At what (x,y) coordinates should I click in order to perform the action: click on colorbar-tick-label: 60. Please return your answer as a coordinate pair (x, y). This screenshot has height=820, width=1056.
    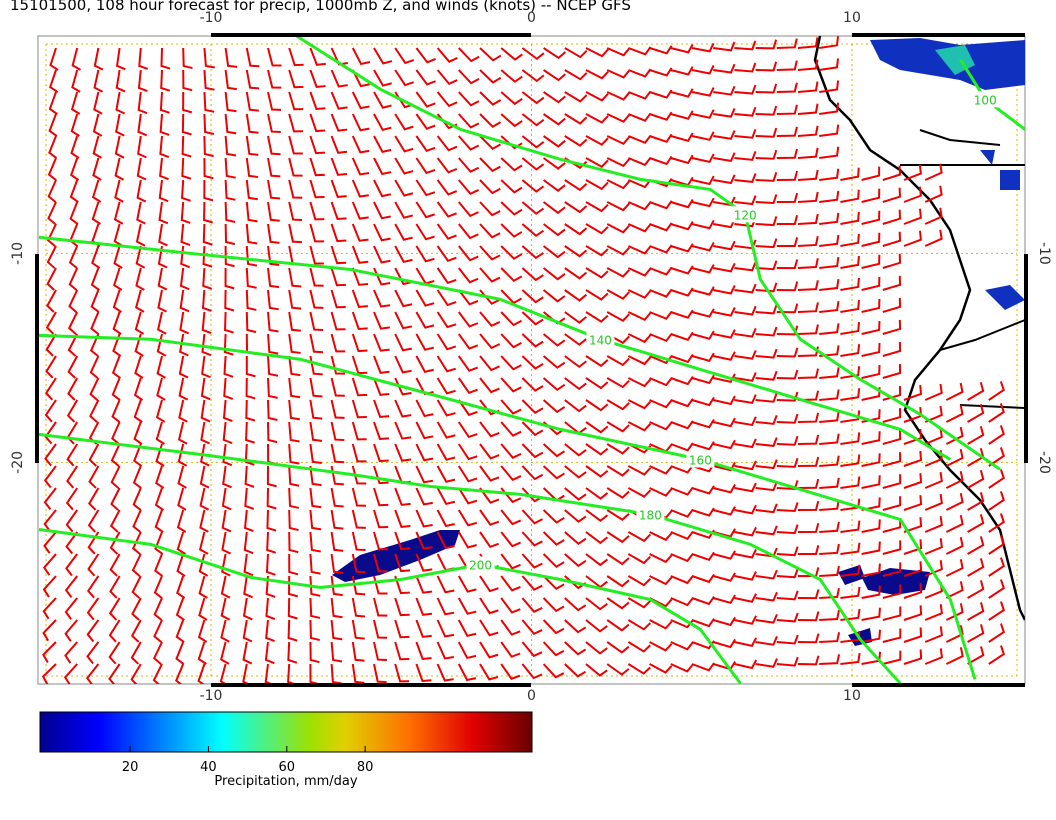
    Looking at the image, I should click on (287, 767).